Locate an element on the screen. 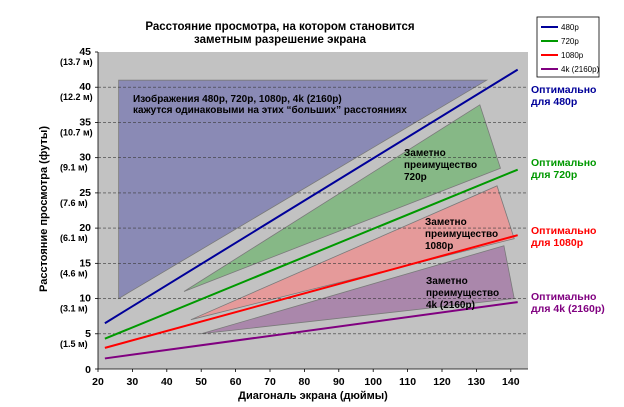 The width and height of the screenshot is (624, 407). region-annotation-3-line-0: Заметно is located at coordinates (447, 281).